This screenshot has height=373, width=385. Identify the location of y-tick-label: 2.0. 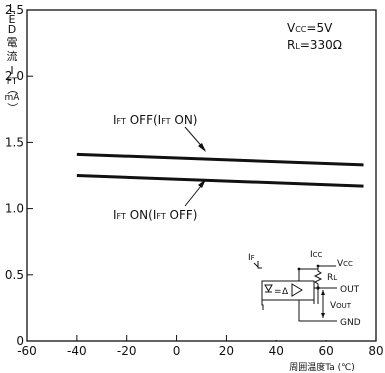
(14, 76).